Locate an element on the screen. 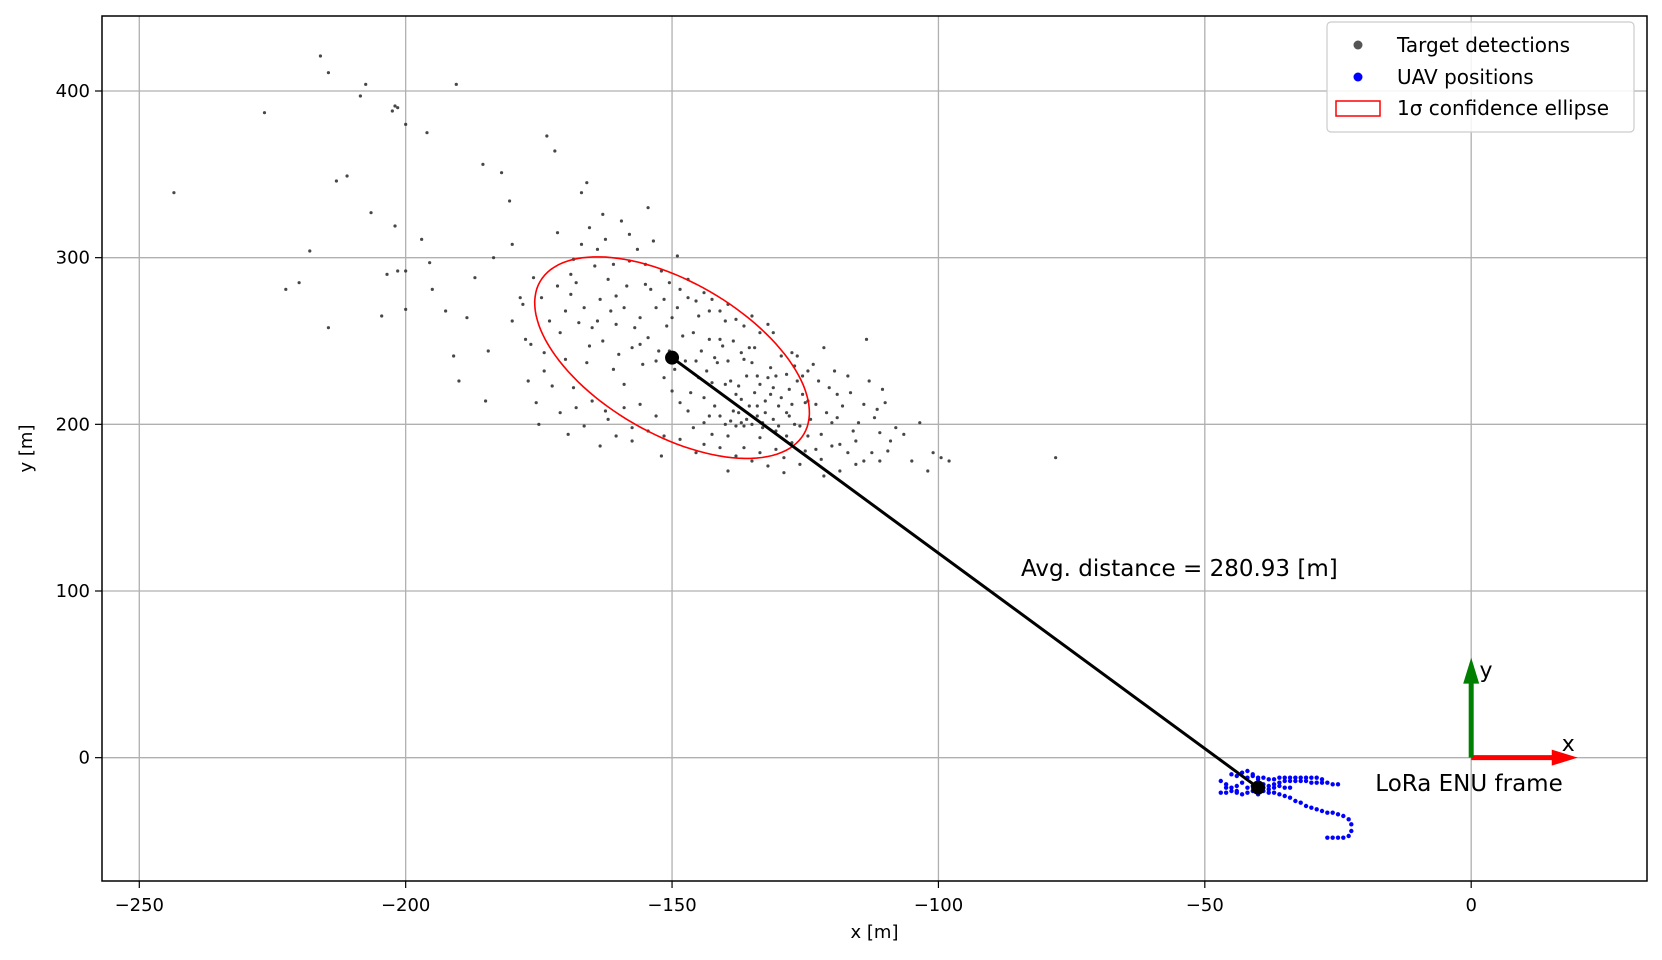 Image resolution: width=1662 pixels, height=960 pixels. y-tick-label: 400 is located at coordinates (73, 91).